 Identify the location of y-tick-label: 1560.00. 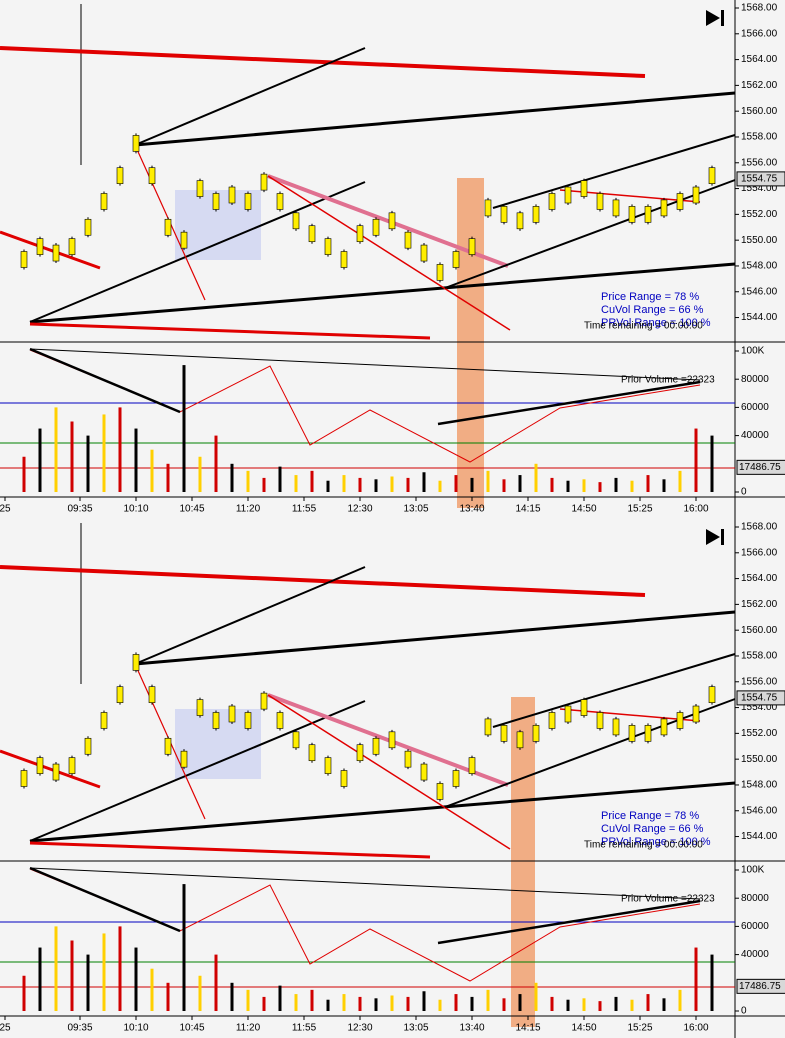
(759, 111).